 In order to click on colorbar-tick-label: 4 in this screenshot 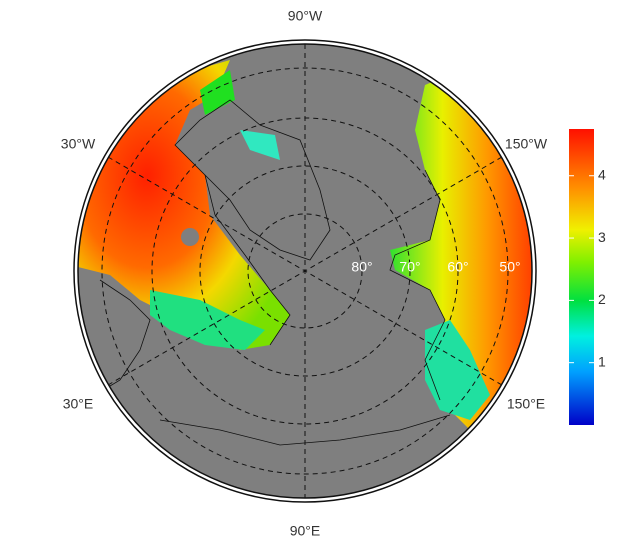, I will do `click(602, 174)`.